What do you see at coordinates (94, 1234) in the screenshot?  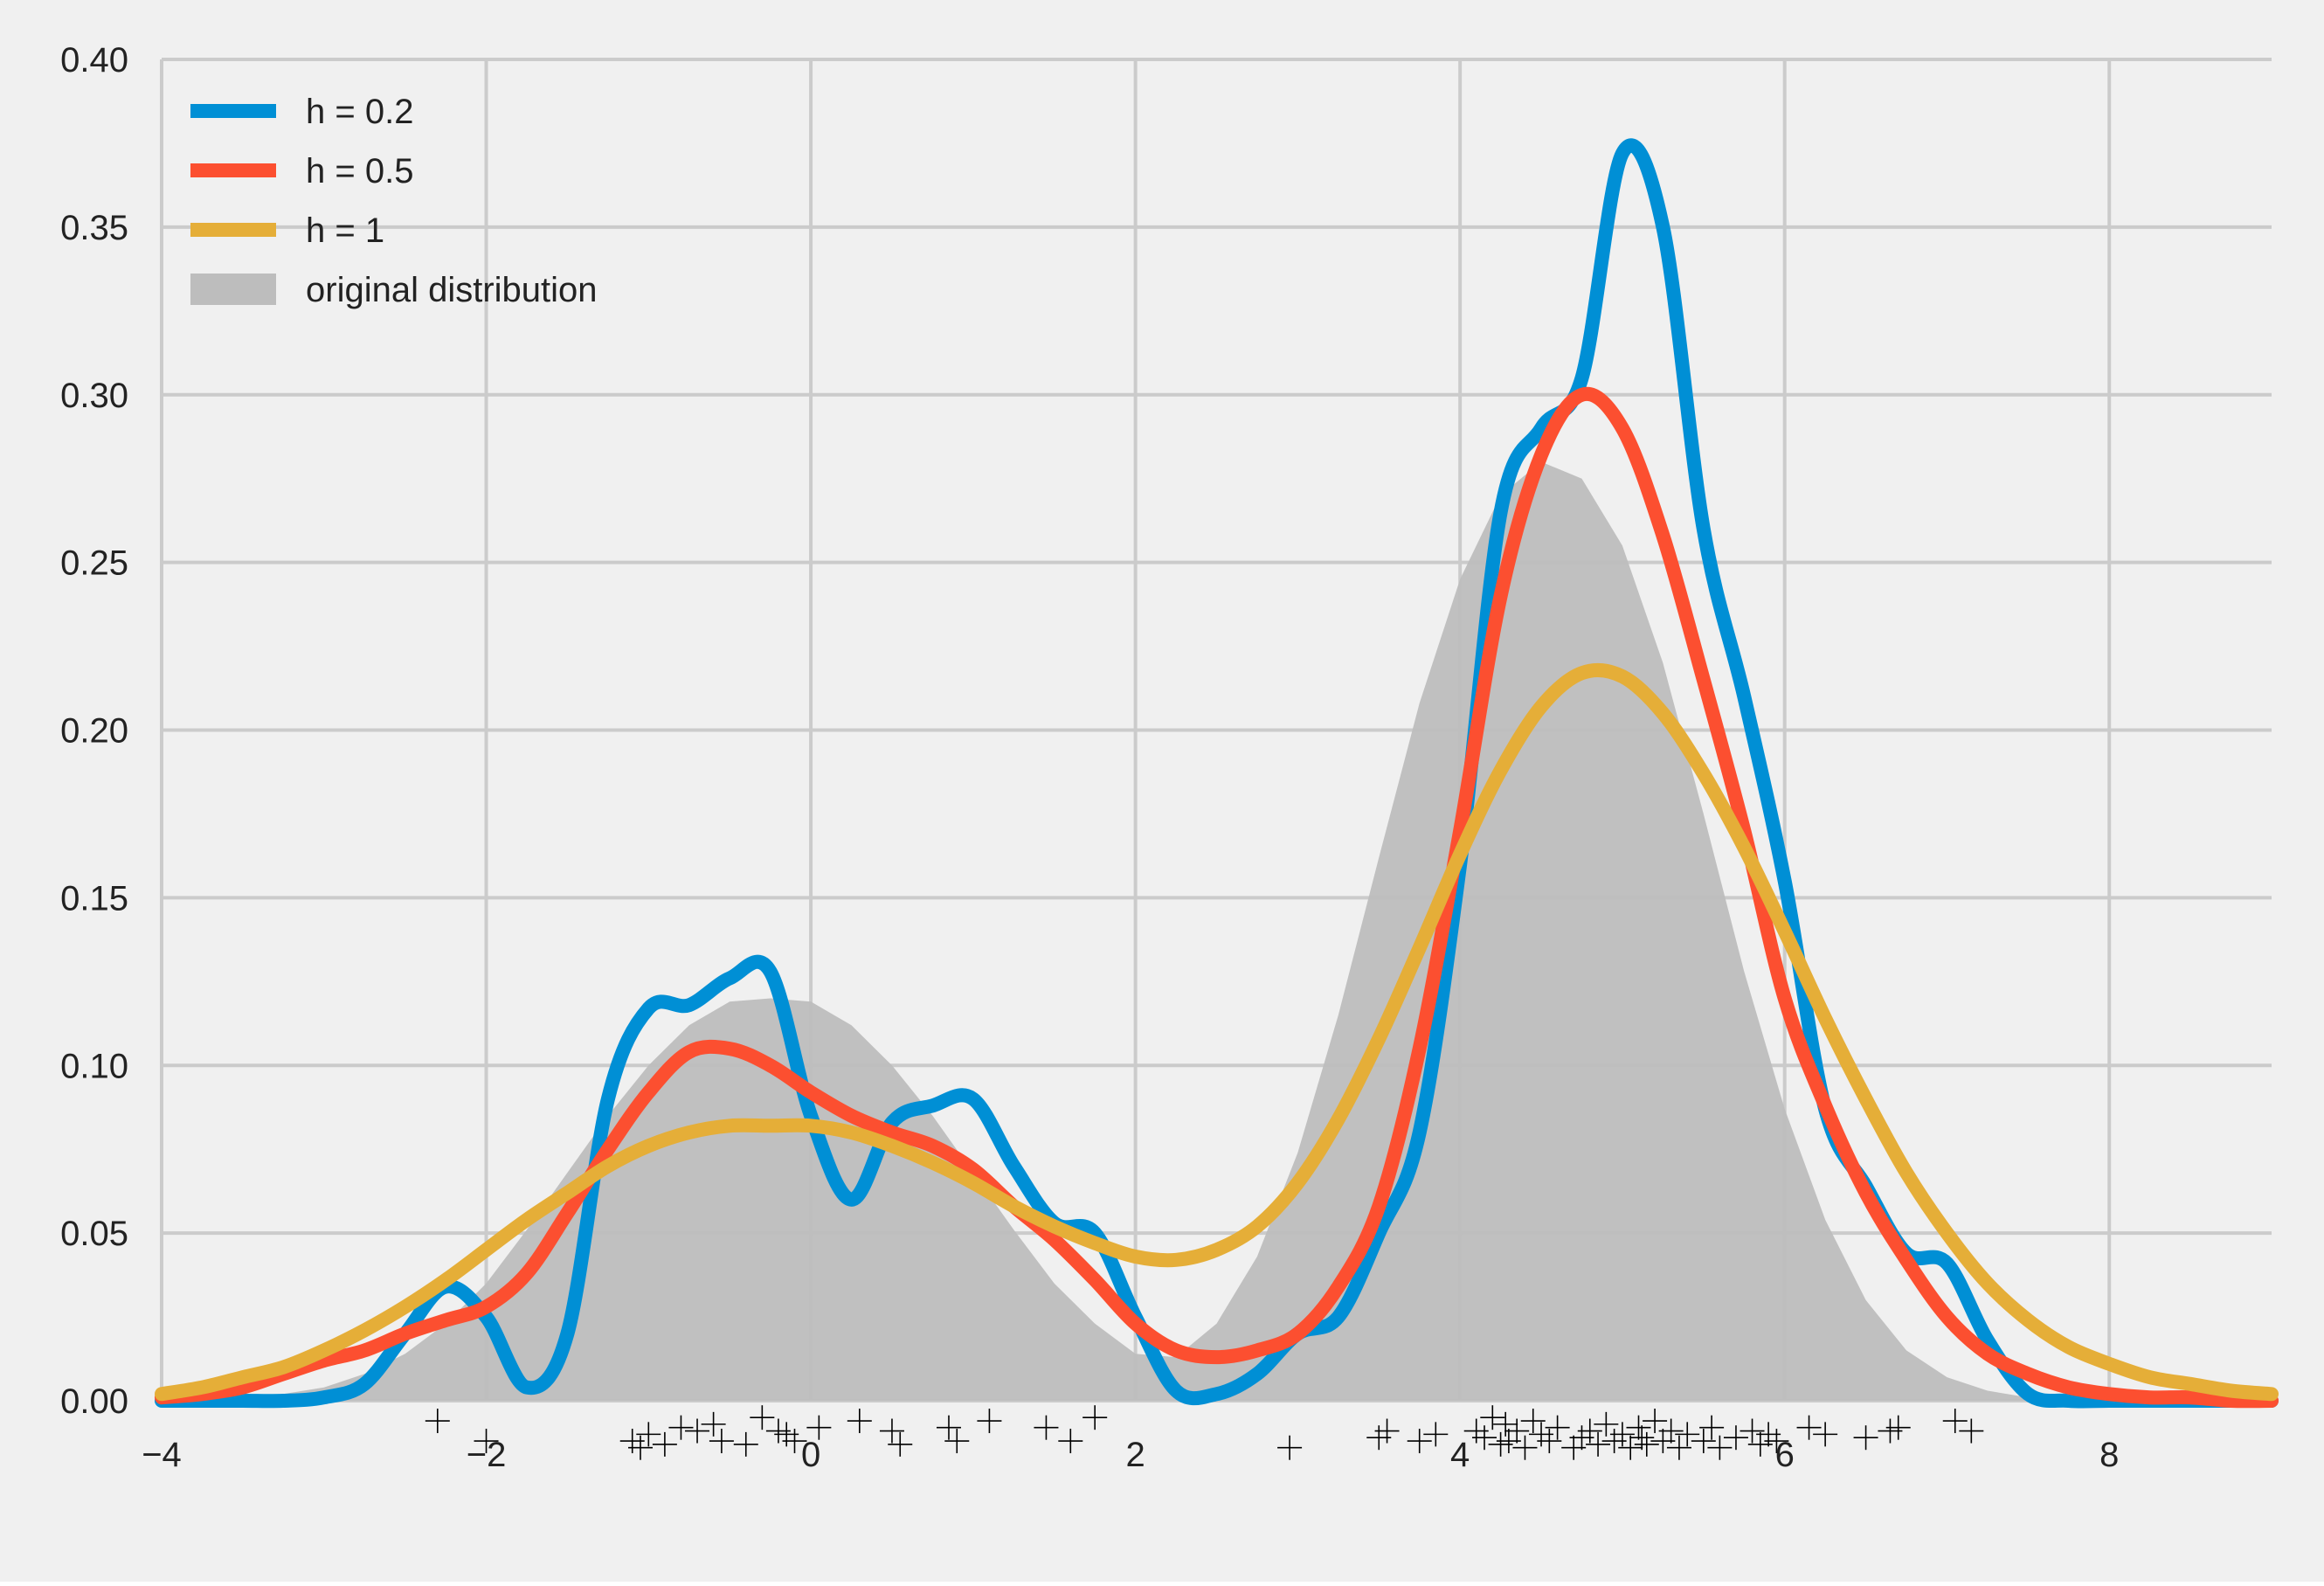 I see `y-tick-label: 0.05` at bounding box center [94, 1234].